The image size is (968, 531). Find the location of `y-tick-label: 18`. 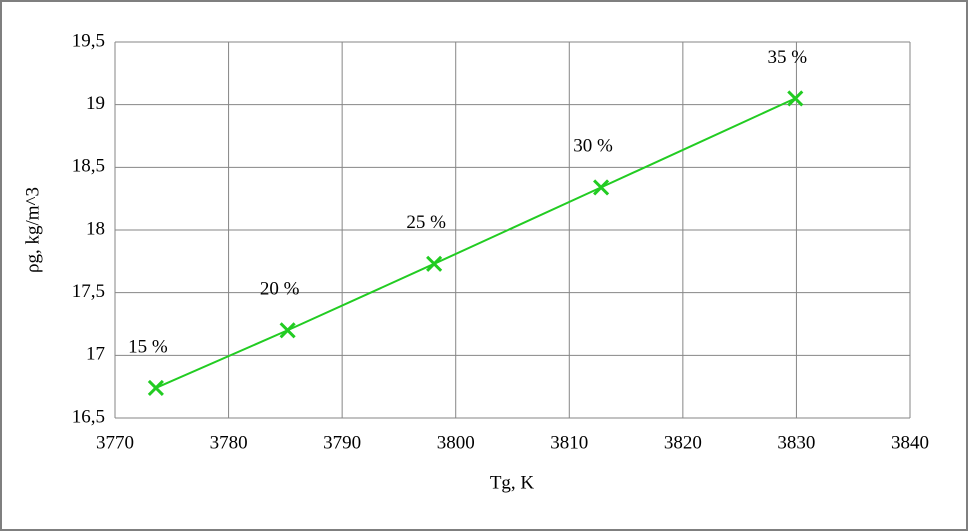

y-tick-label: 18 is located at coordinates (95, 228).